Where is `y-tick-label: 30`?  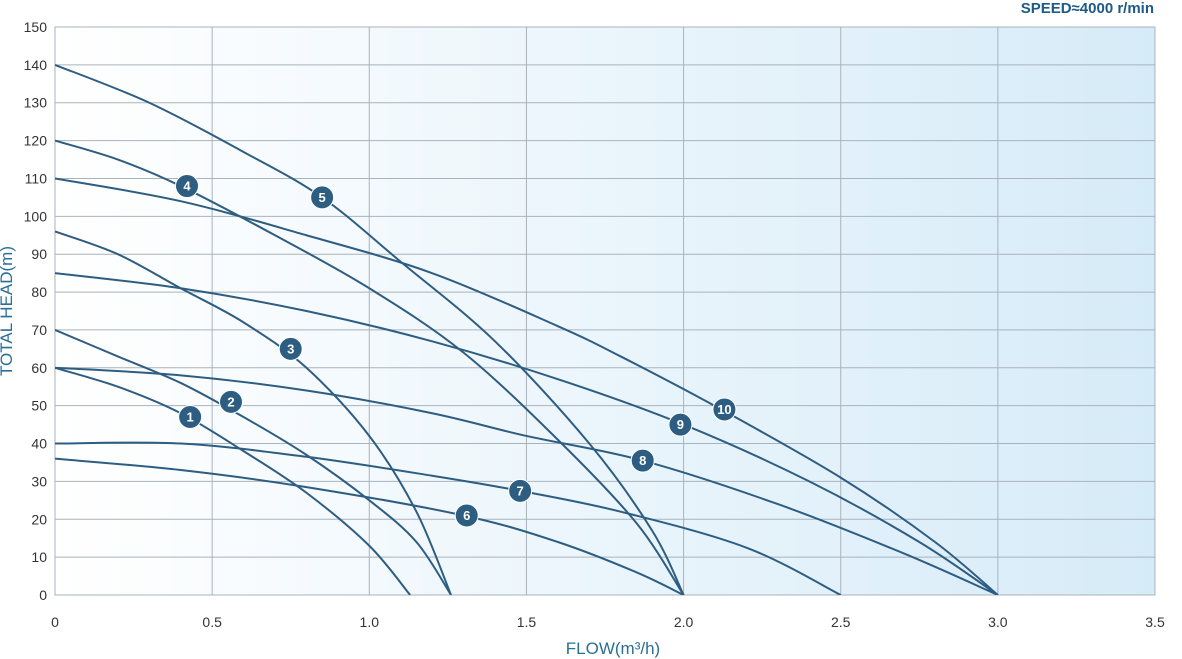 y-tick-label: 30 is located at coordinates (39, 481).